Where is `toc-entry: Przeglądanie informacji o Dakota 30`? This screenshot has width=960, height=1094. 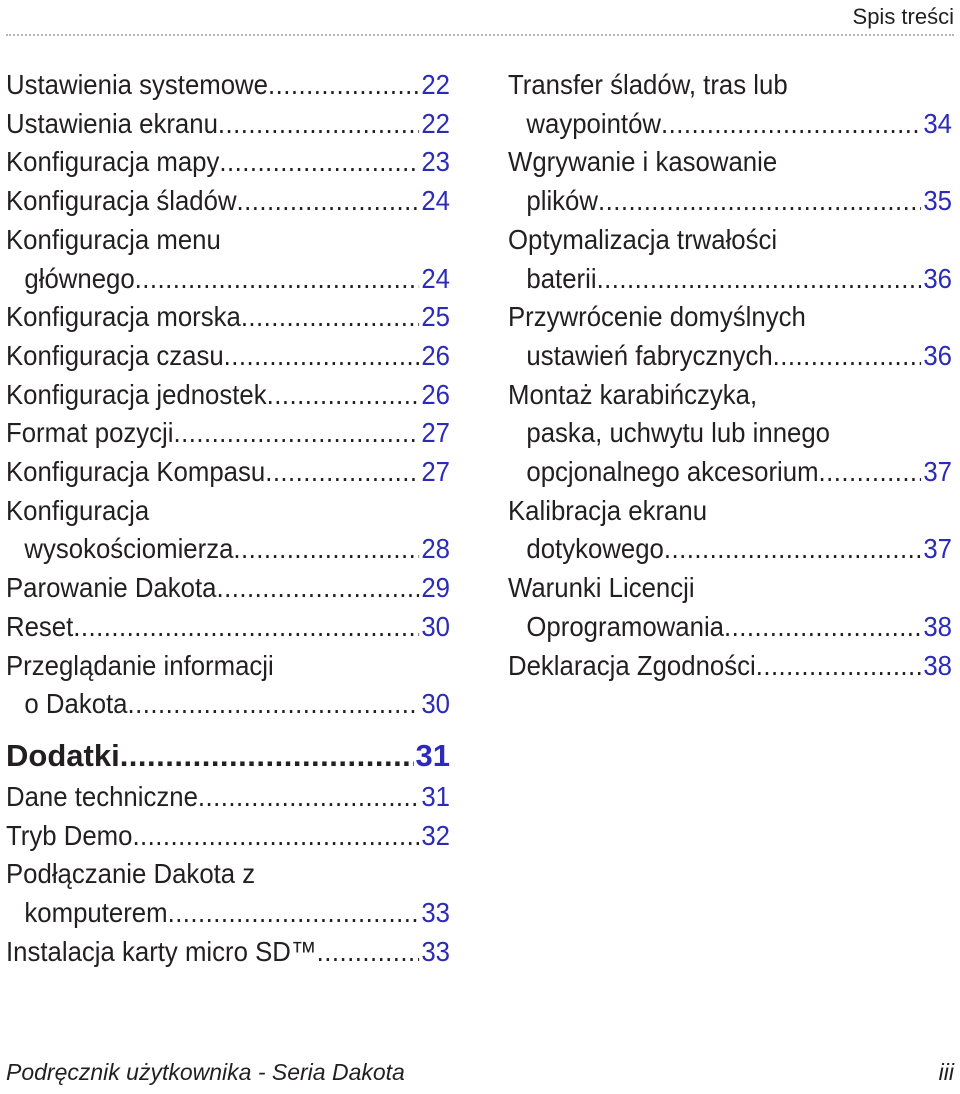
toc-entry: Przeglądanie informacji o Dakota 30 is located at coordinates (228, 685).